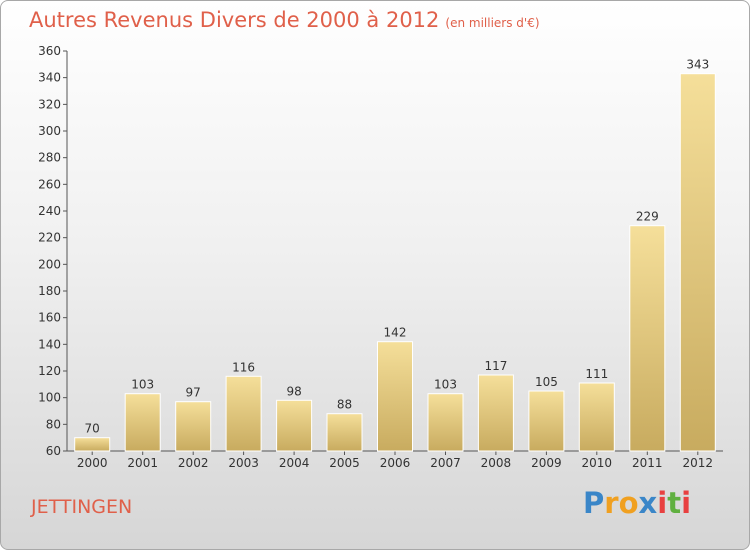  I want to click on y-tick-label: 360, so click(49, 51).